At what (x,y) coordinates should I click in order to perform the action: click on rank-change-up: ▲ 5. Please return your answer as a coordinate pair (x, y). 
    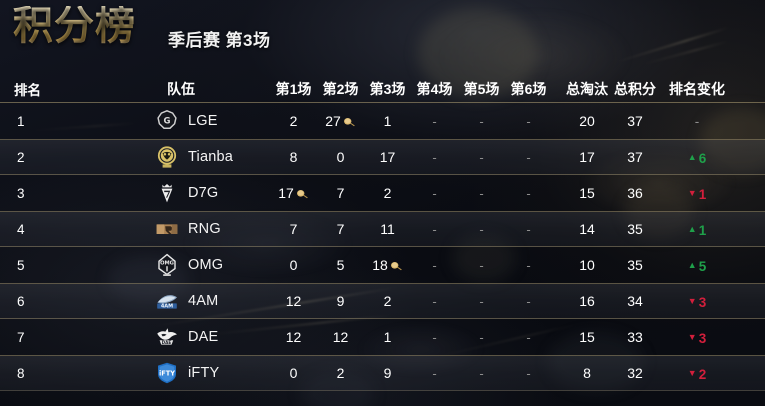
    Looking at the image, I should click on (697, 266).